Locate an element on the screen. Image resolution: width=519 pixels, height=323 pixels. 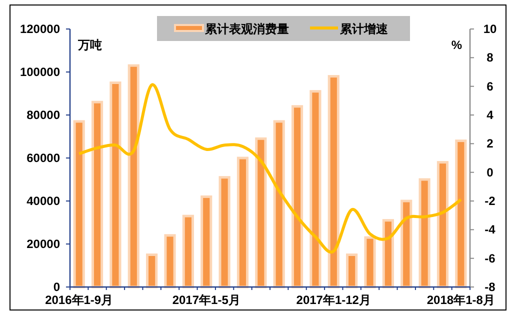
y-tick-label: 100000 is located at coordinates (40, 72).